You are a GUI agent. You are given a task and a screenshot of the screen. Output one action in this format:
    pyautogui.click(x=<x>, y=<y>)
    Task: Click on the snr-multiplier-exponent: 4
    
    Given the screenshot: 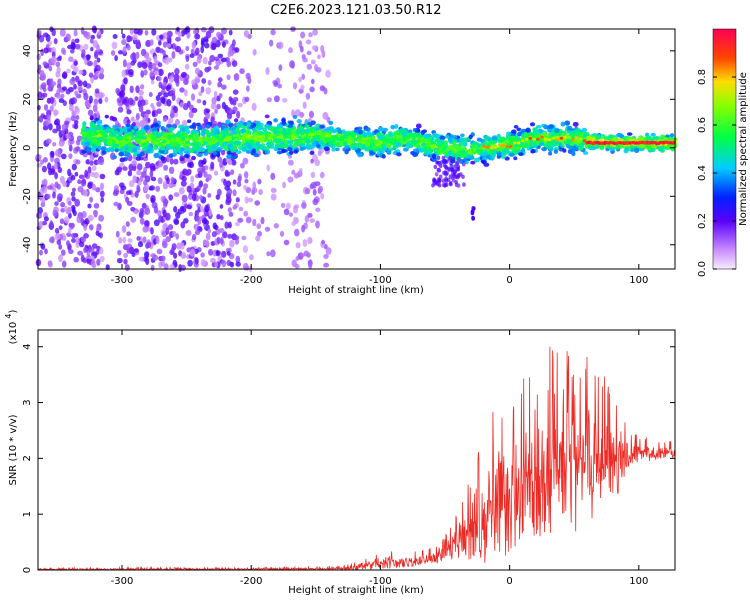 What is the action you would take?
    pyautogui.click(x=8, y=316)
    